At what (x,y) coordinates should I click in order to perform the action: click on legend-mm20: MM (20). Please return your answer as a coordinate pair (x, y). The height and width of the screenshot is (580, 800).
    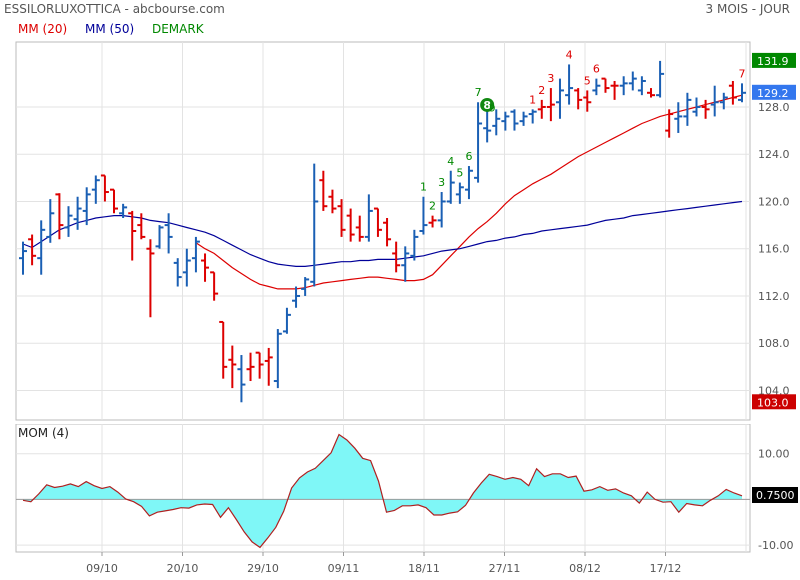
    Looking at the image, I should click on (43, 29).